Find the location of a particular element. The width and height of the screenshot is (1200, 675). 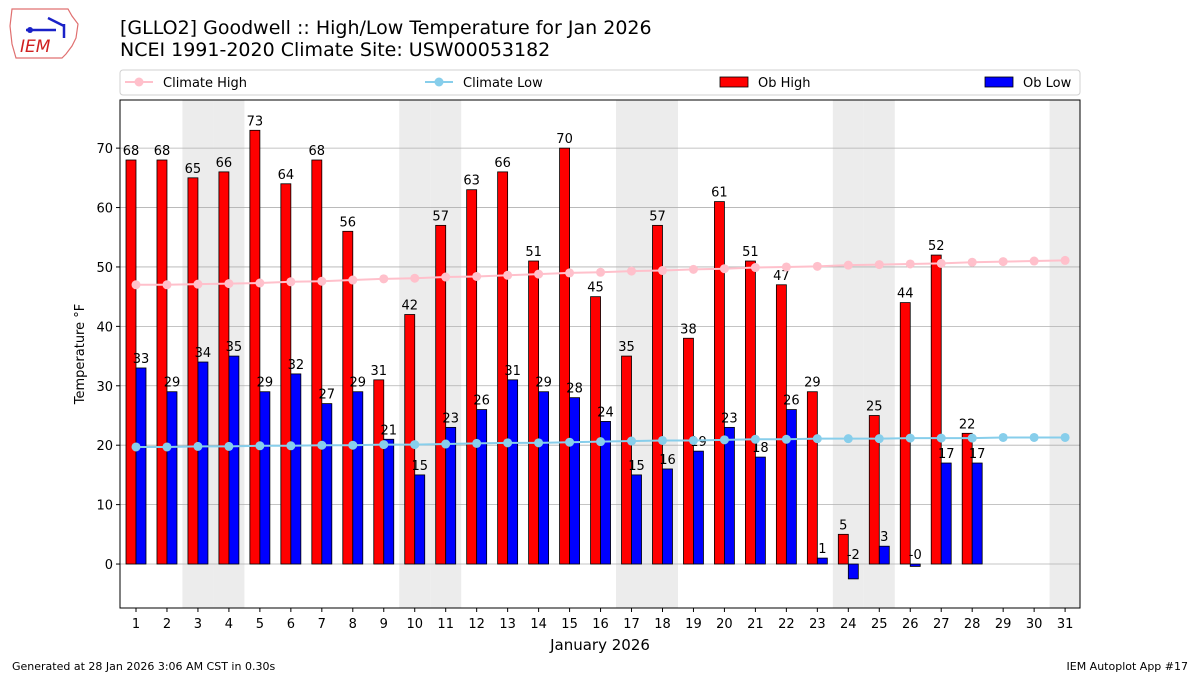

ob-high-label: 73 is located at coordinates (255, 121).